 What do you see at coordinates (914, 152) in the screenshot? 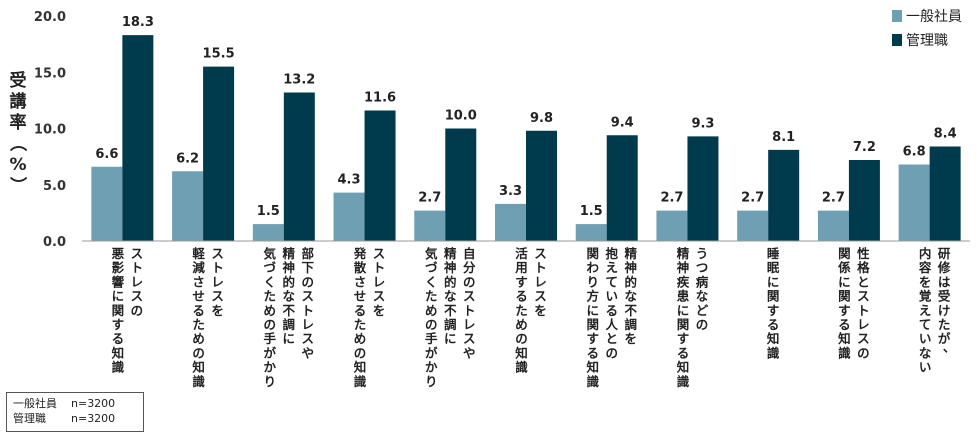
I see `data-label: 6.8` at bounding box center [914, 152].